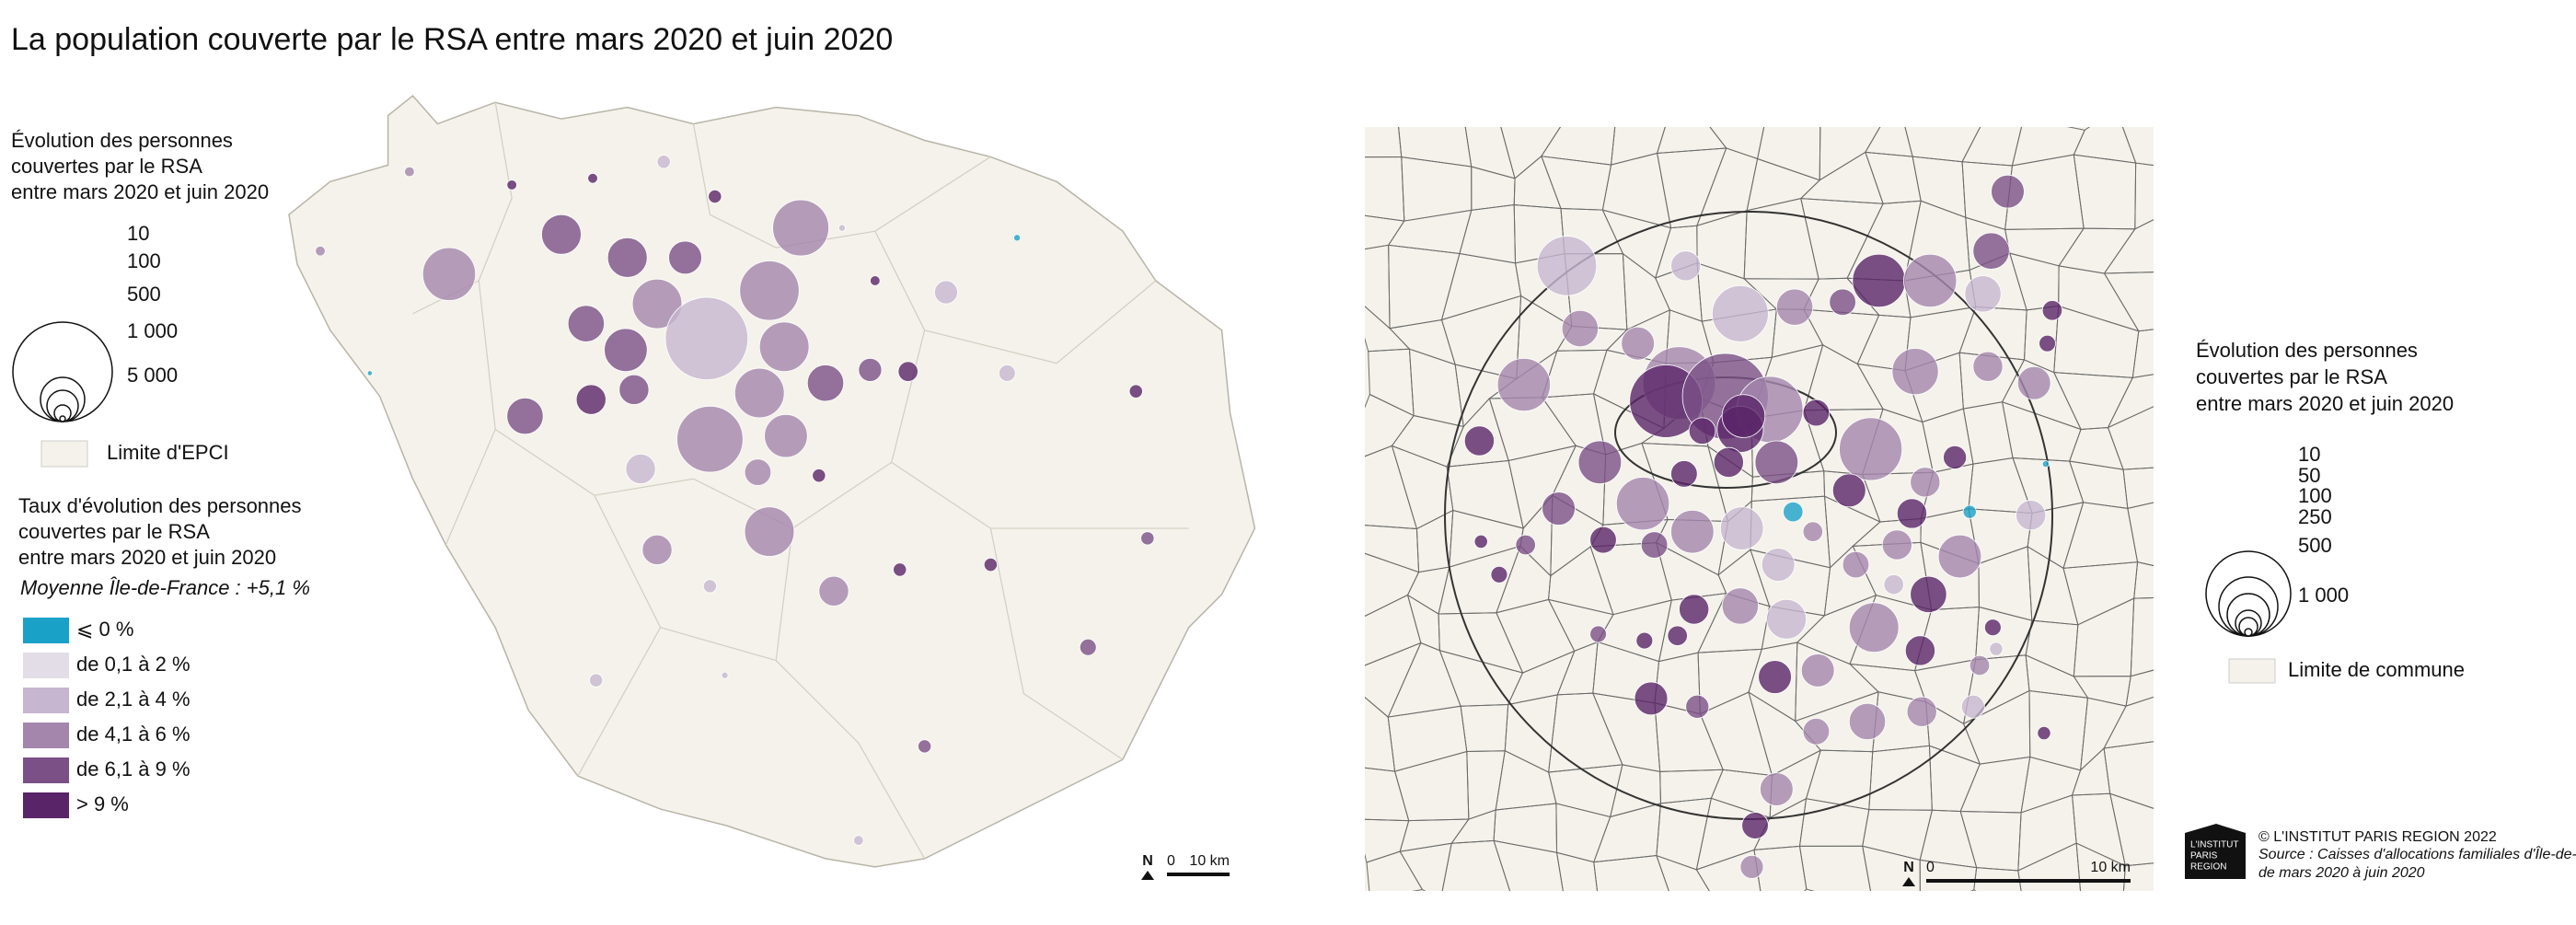  What do you see at coordinates (133, 734) in the screenshot?
I see `class-label: de 4,1 à 6 %` at bounding box center [133, 734].